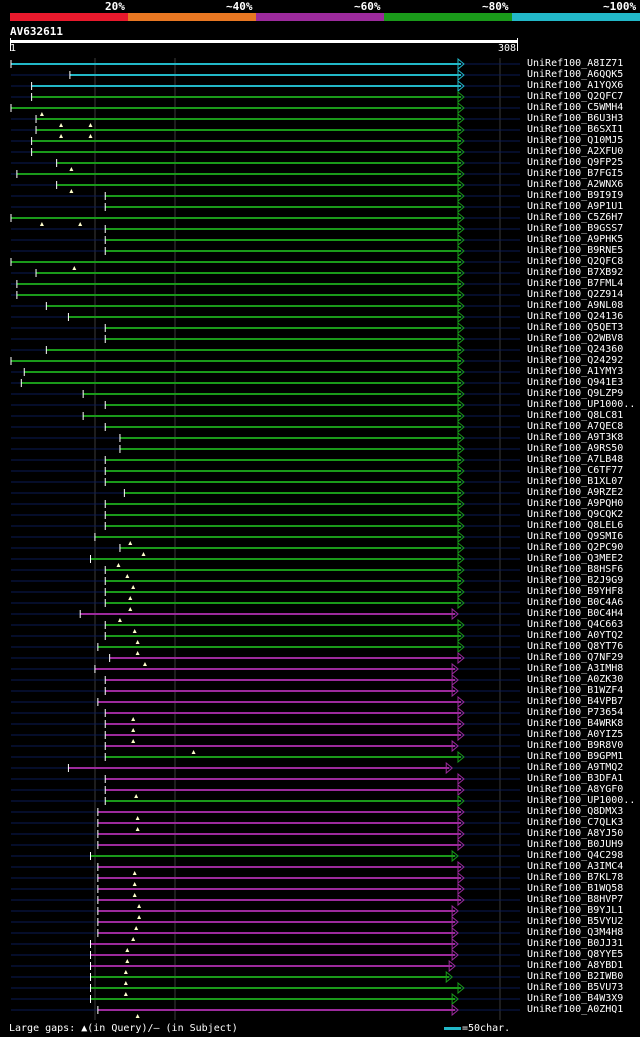  I want to click on hit-label: UniRef100_A0ZHQ1, so click(575, 1009).